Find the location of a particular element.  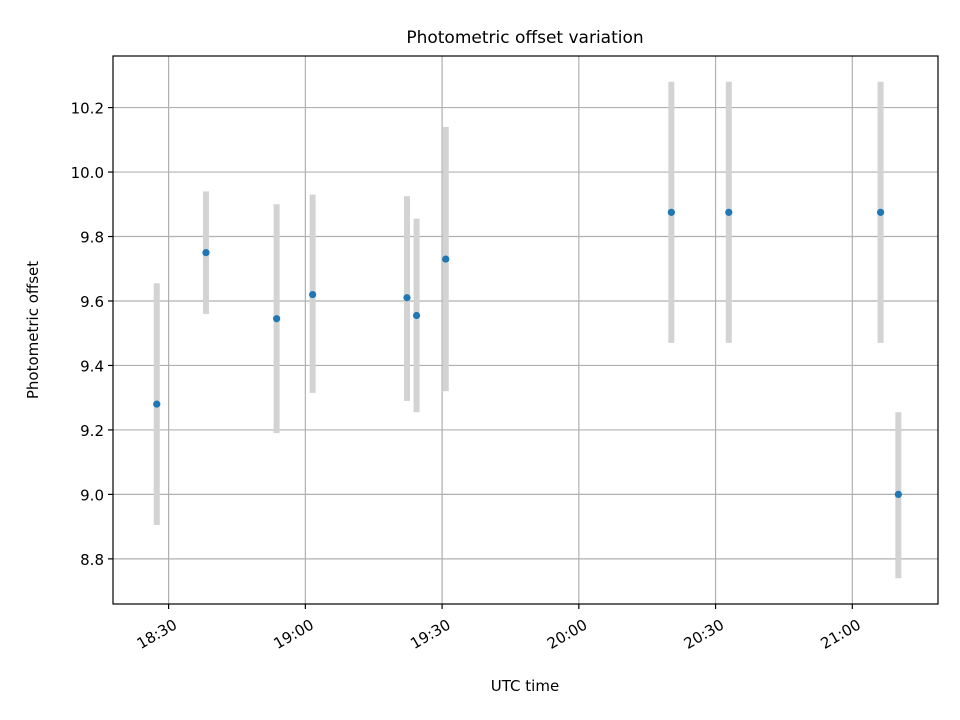

chart-title: Photometric offset variation is located at coordinates (524, 38).